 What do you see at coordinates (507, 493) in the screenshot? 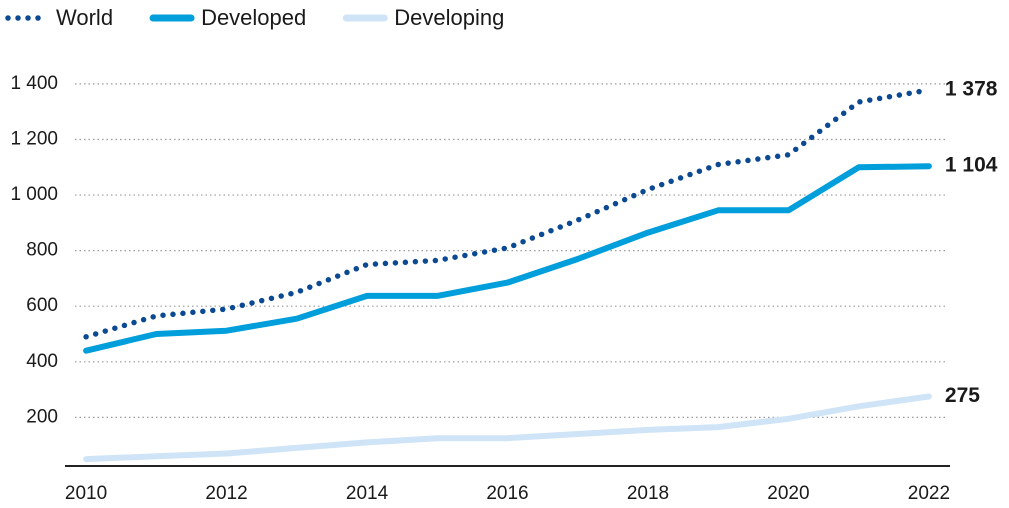
I see `x-tick-label: 2016` at bounding box center [507, 493].